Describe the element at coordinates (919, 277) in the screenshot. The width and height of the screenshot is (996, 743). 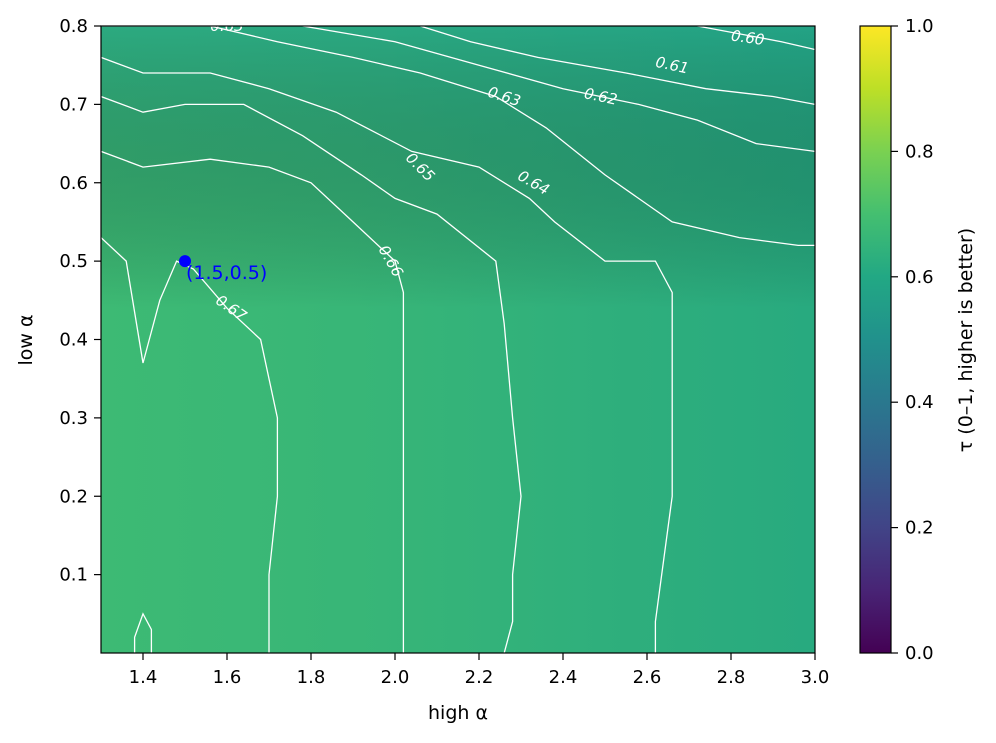
I see `colorbar-tick-label-3: 0.6` at that location.